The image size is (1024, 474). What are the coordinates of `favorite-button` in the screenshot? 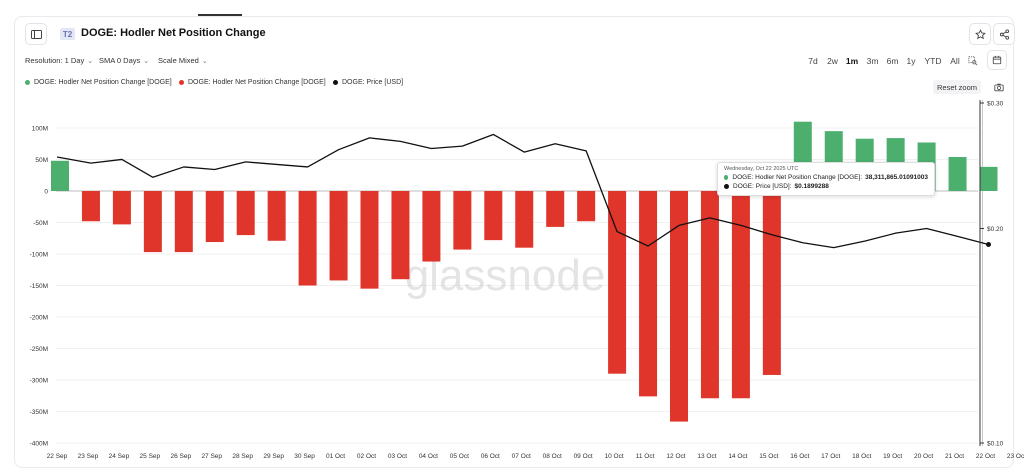 It's located at (980, 34).